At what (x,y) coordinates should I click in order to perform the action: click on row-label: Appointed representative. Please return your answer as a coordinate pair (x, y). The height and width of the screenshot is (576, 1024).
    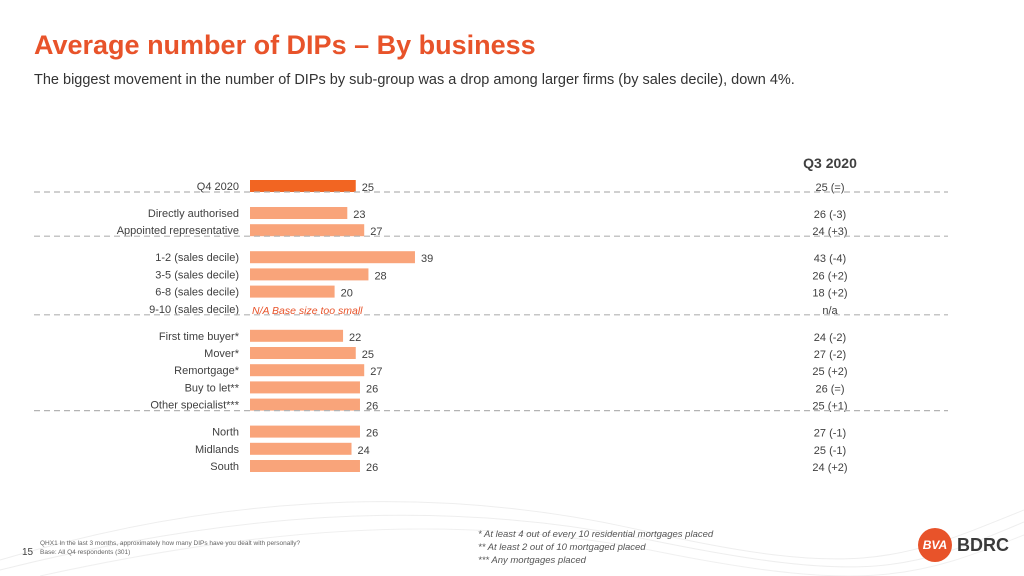
    Looking at the image, I should click on (178, 231).